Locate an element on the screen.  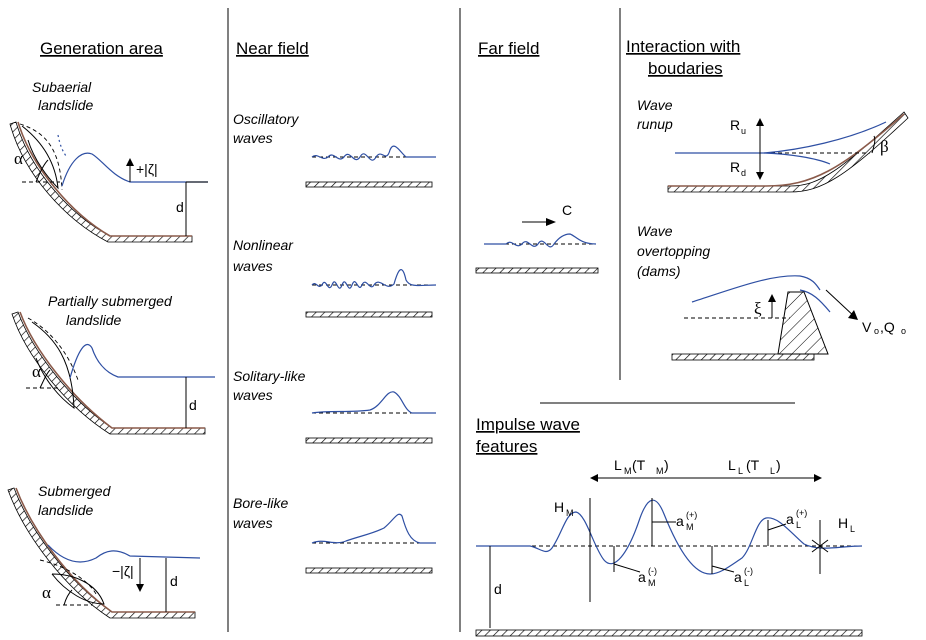
subaerial-label-2: landslide is located at coordinates (65, 105).